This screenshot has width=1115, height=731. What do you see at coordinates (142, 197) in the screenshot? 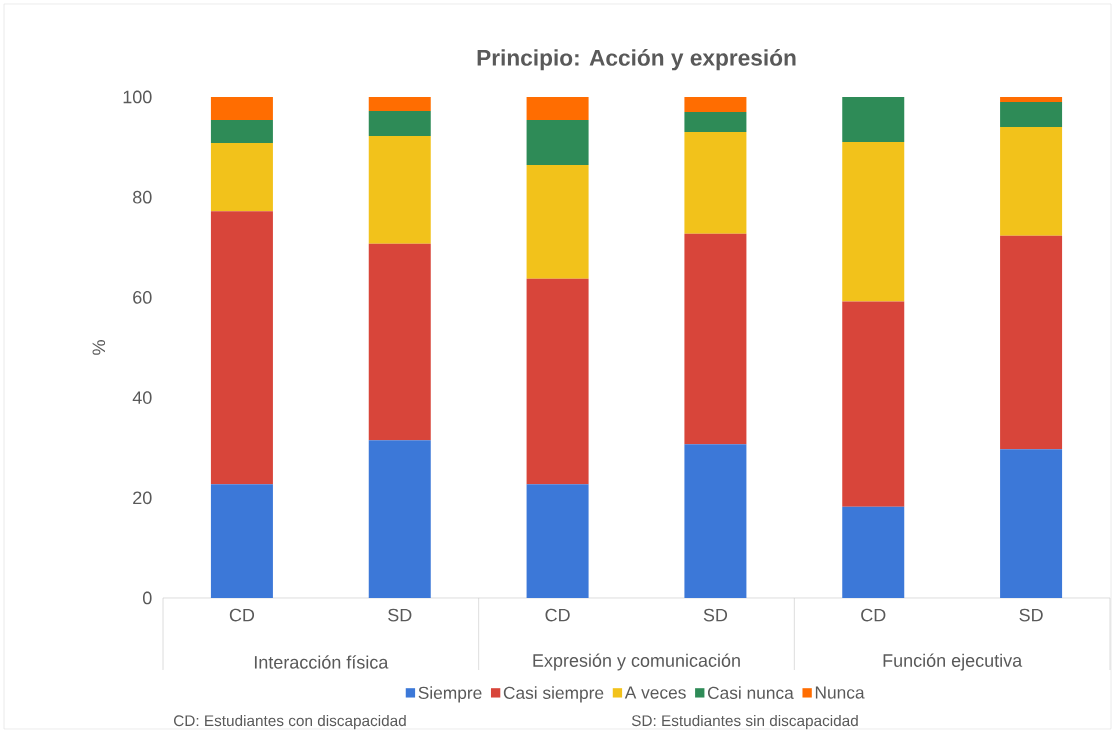
I see `y-tick-label: 80` at bounding box center [142, 197].